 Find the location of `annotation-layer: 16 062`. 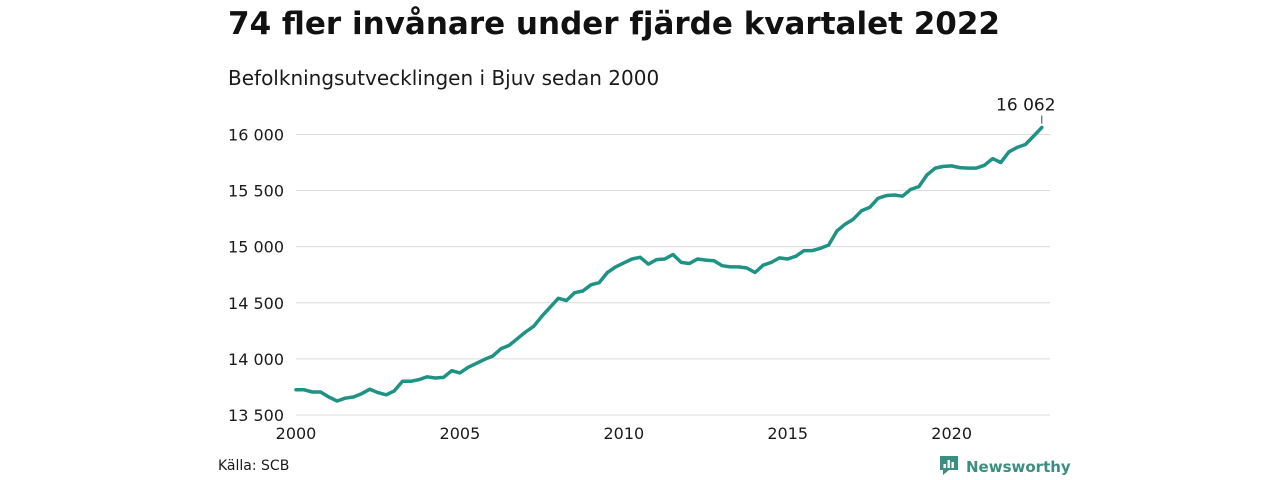

annotation-layer: 16 062 is located at coordinates (1026, 109).